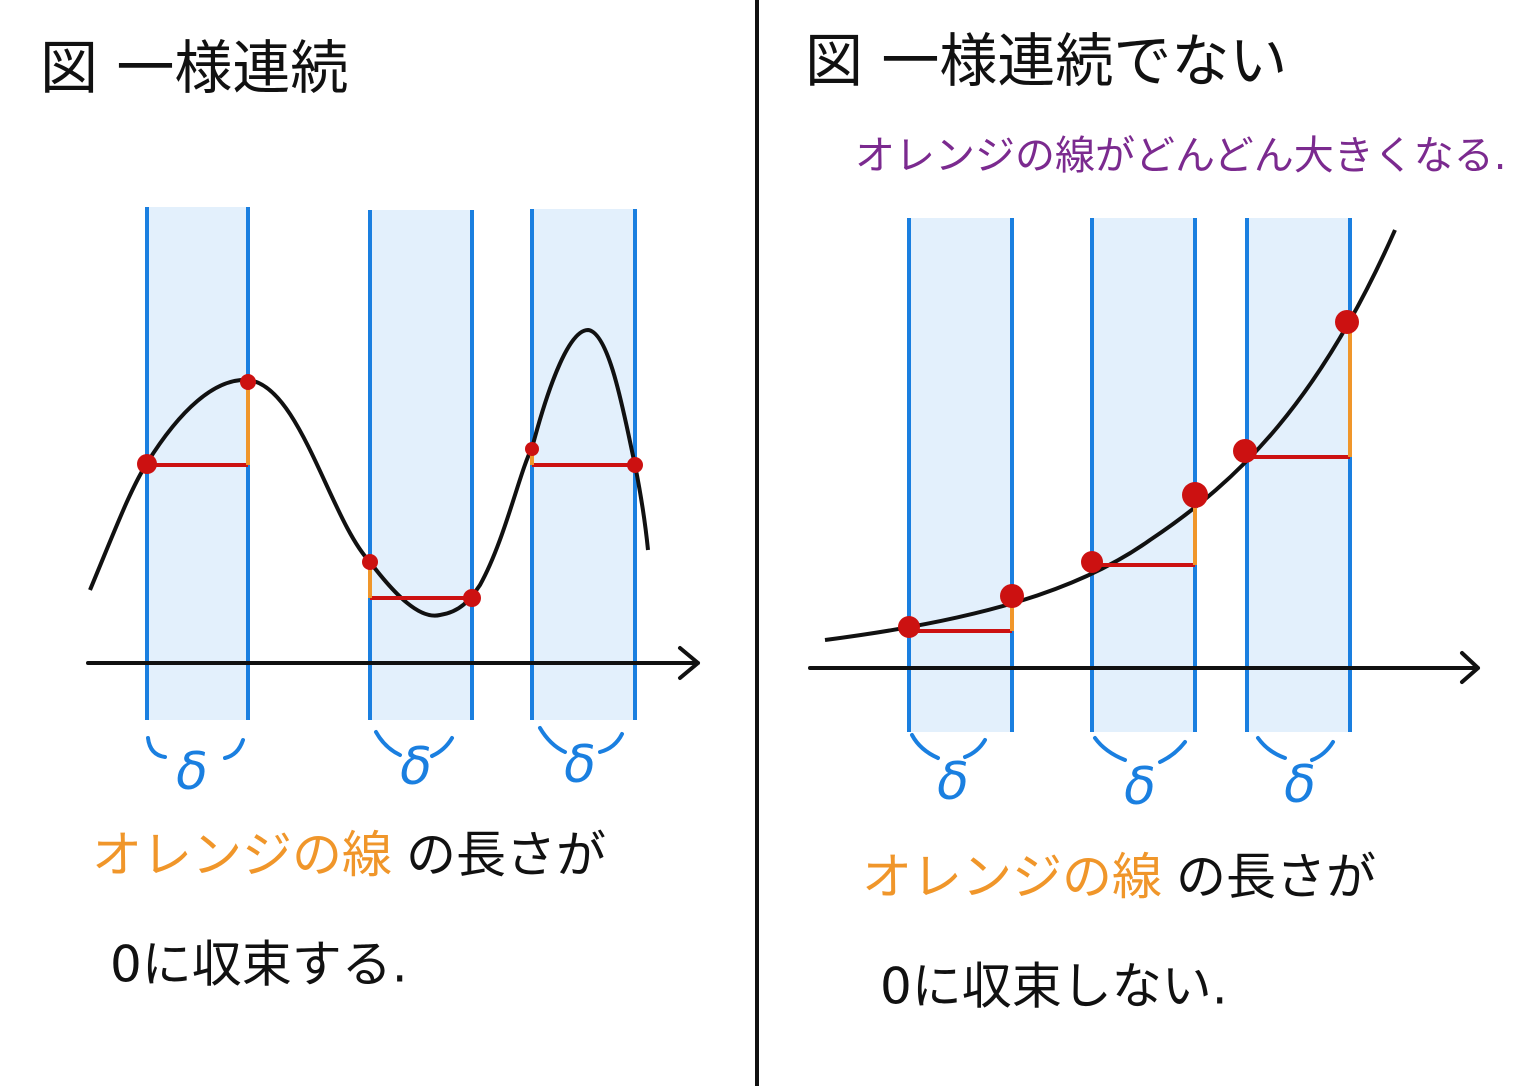 This screenshot has width=1536, height=1086. I want to click on title: 図 一様連続, so click(194, 68).